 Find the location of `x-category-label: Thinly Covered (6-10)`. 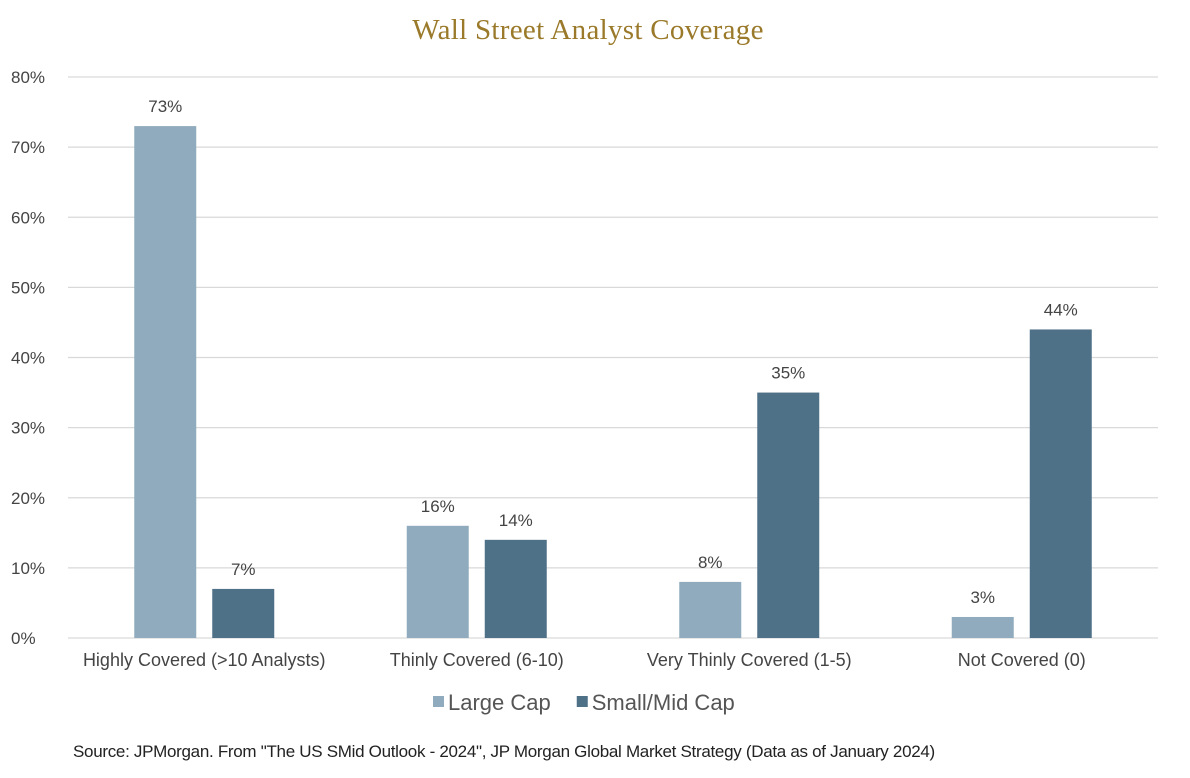

x-category-label: Thinly Covered (6-10) is located at coordinates (477, 660).